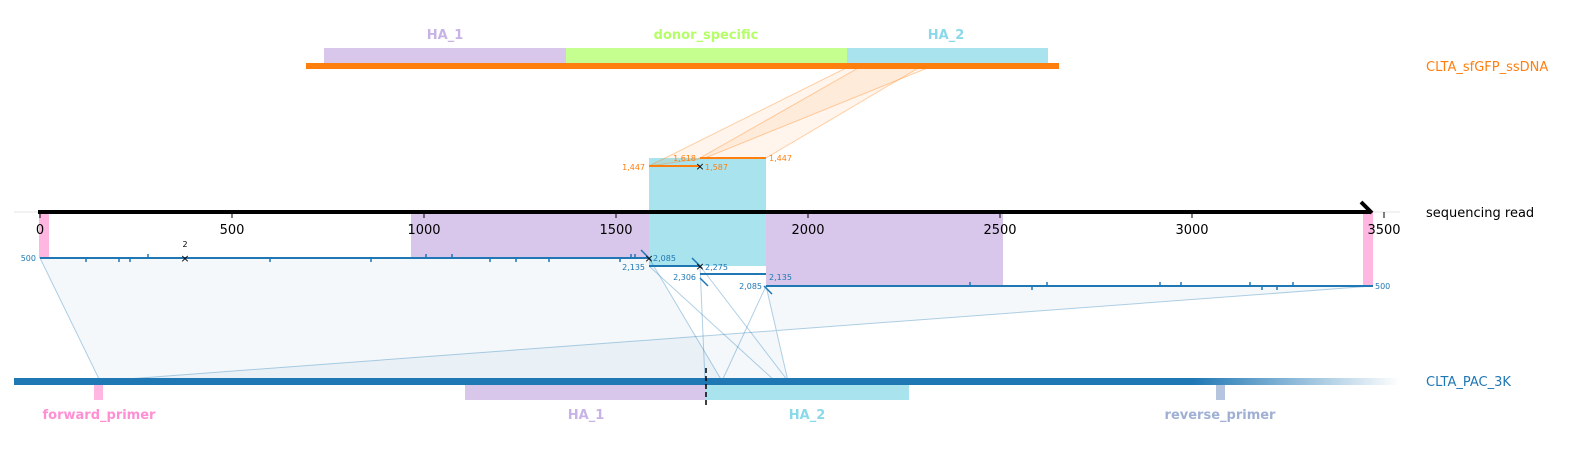 Image resolution: width=1582 pixels, height=453 pixels. Describe the element at coordinates (1383, 230) in the screenshot. I see `read-axis-tick-label: 3500` at that location.